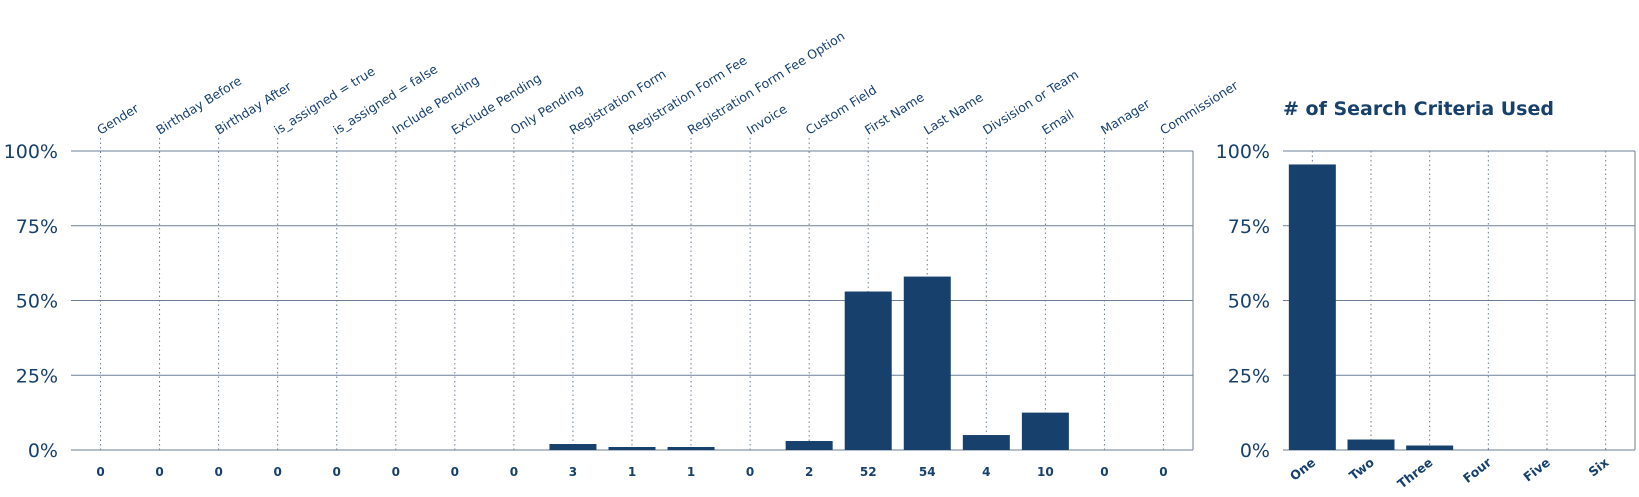  What do you see at coordinates (1418, 109) in the screenshot?
I see `chart-title: # of Search Criteria Used` at bounding box center [1418, 109].